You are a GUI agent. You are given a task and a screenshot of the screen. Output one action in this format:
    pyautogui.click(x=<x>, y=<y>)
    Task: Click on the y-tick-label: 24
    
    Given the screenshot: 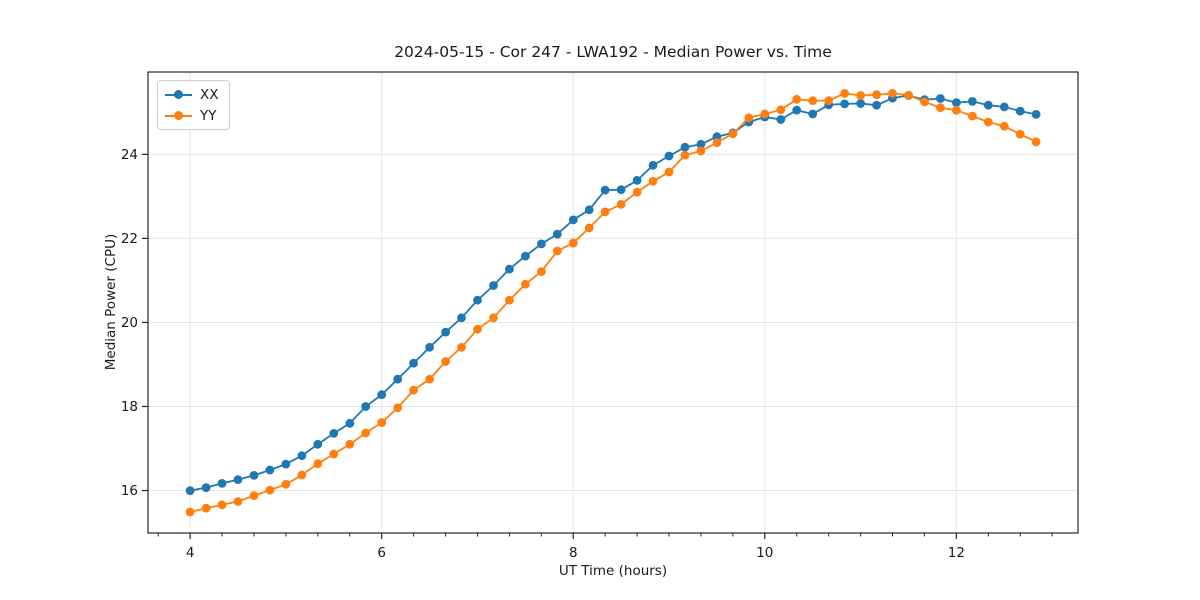 What is the action you would take?
    pyautogui.click(x=129, y=155)
    